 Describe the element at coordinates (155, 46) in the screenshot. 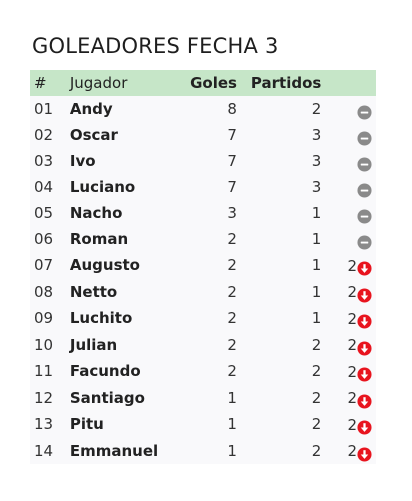

I see `page-title: GOLEADORES FECHA 3` at that location.